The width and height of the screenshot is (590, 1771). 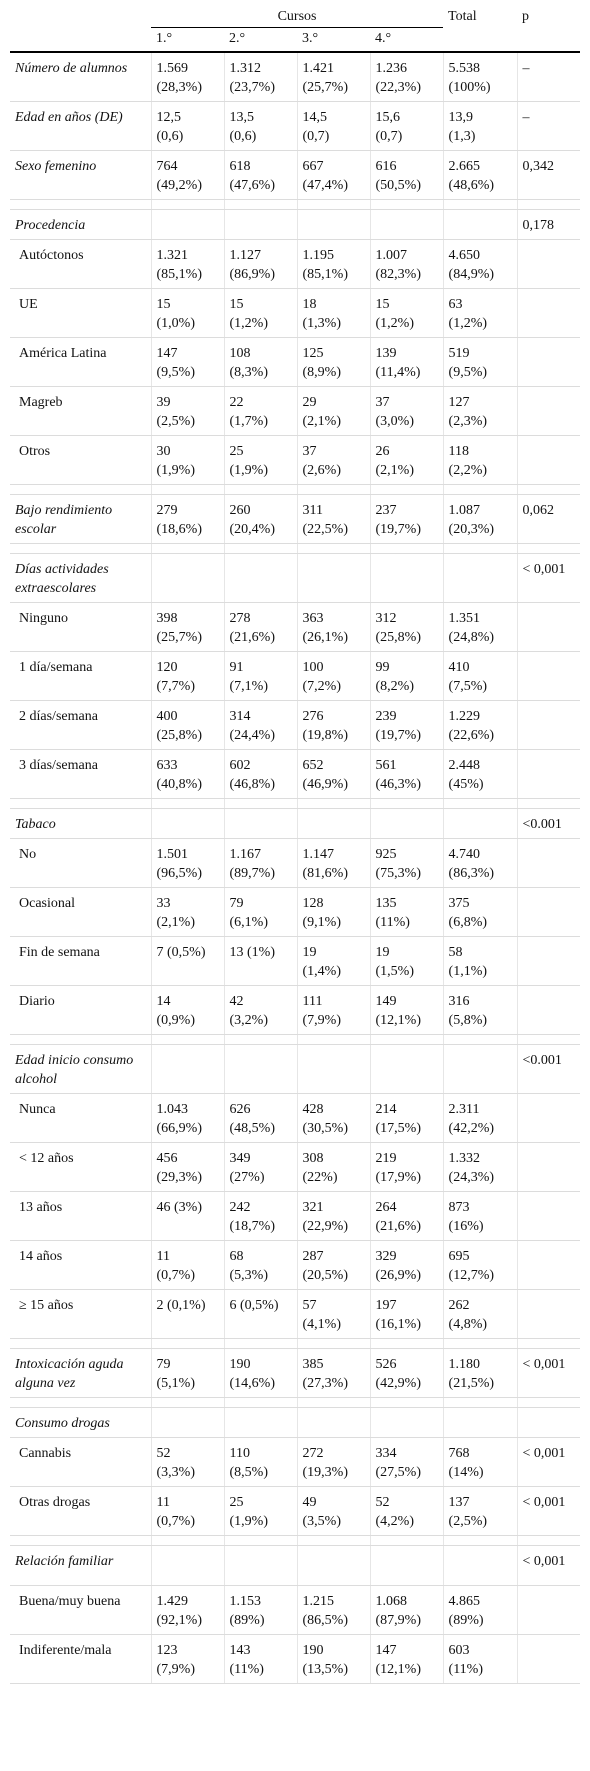 I want to click on section-row: Consumo drogas, so click(x=295, y=1422).